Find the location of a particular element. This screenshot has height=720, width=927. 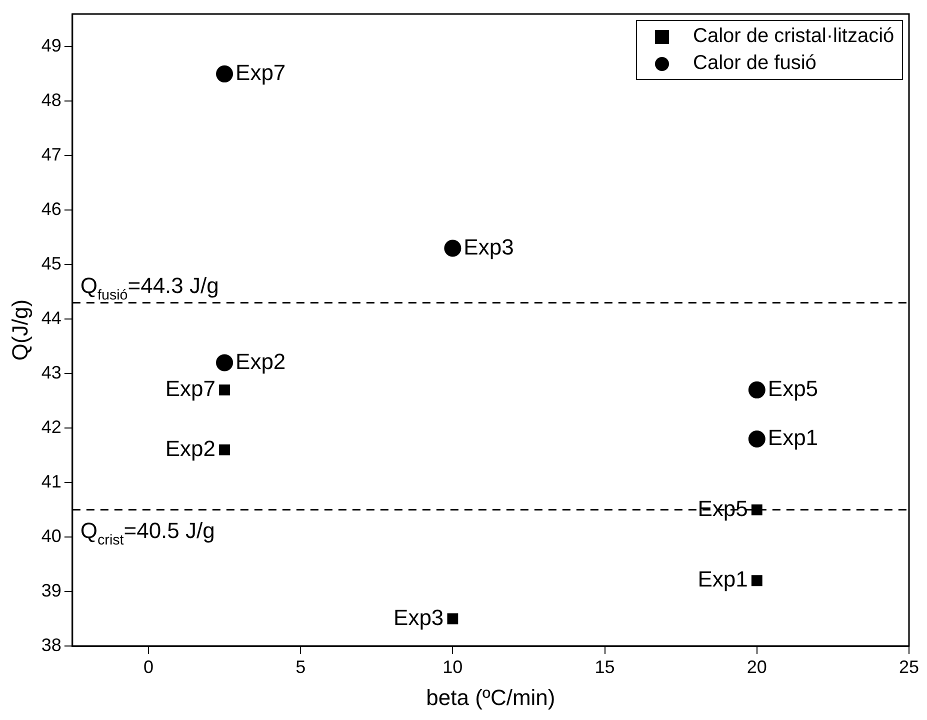

x-tick-label: 10 is located at coordinates (452, 666).